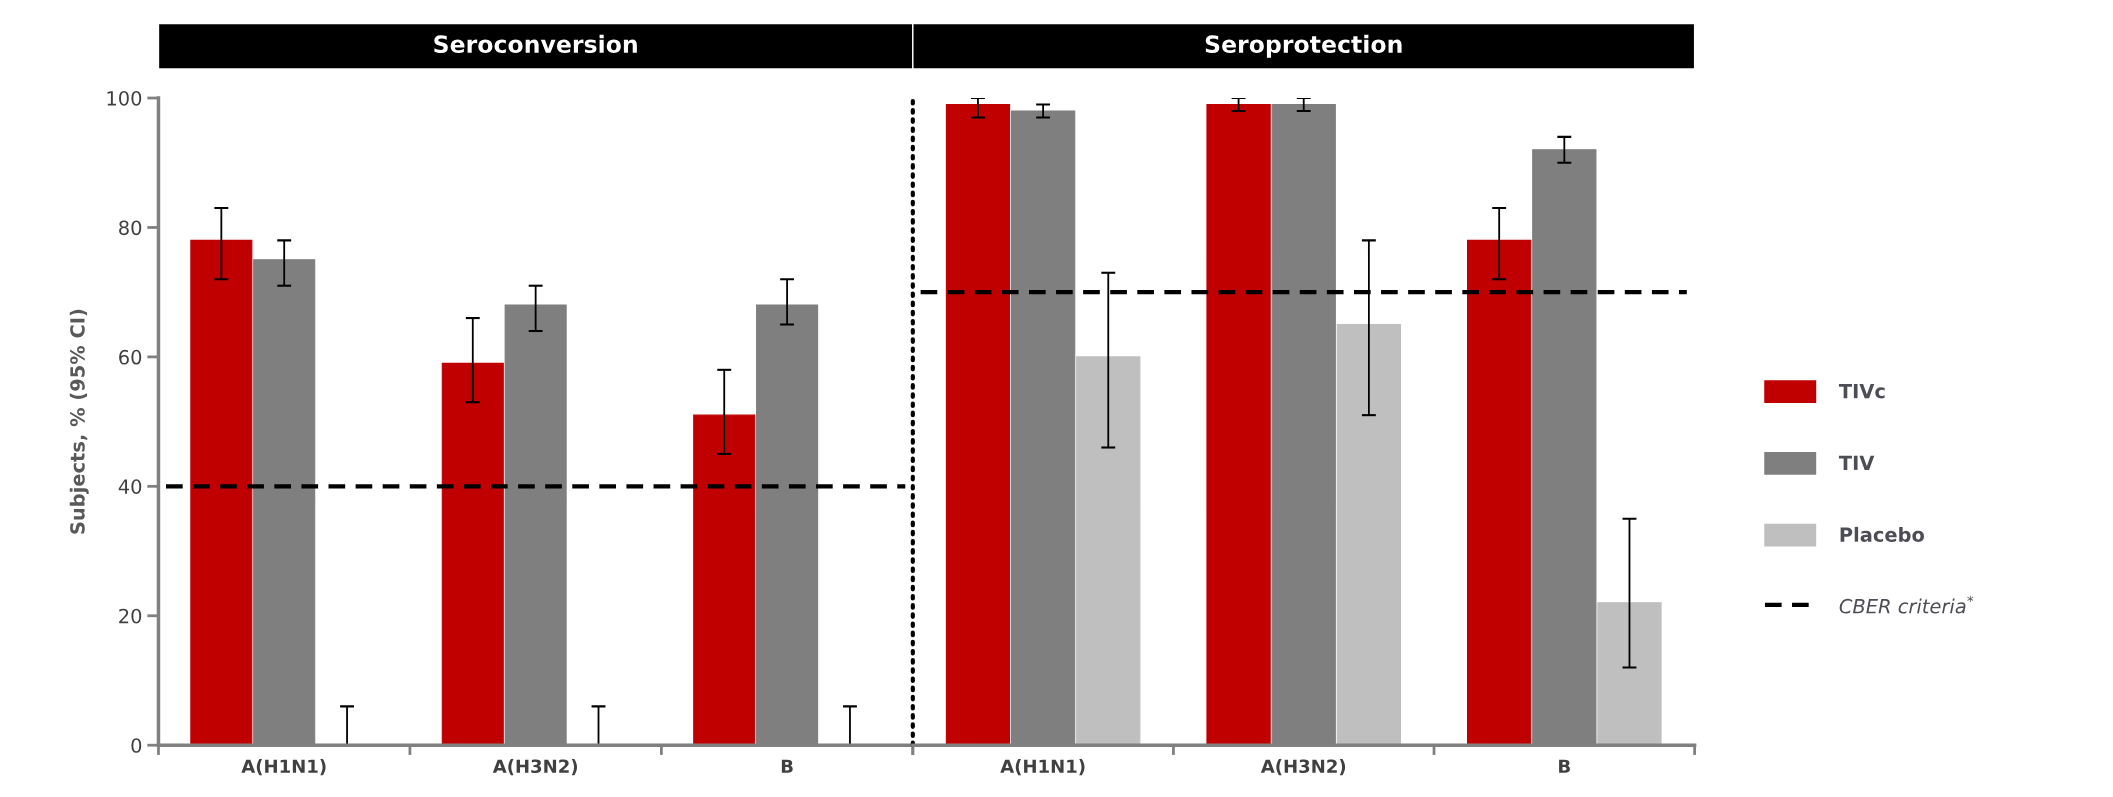 This screenshot has width=2113, height=797. I want to click on chart-title: Seroprotection, so click(1303, 46).